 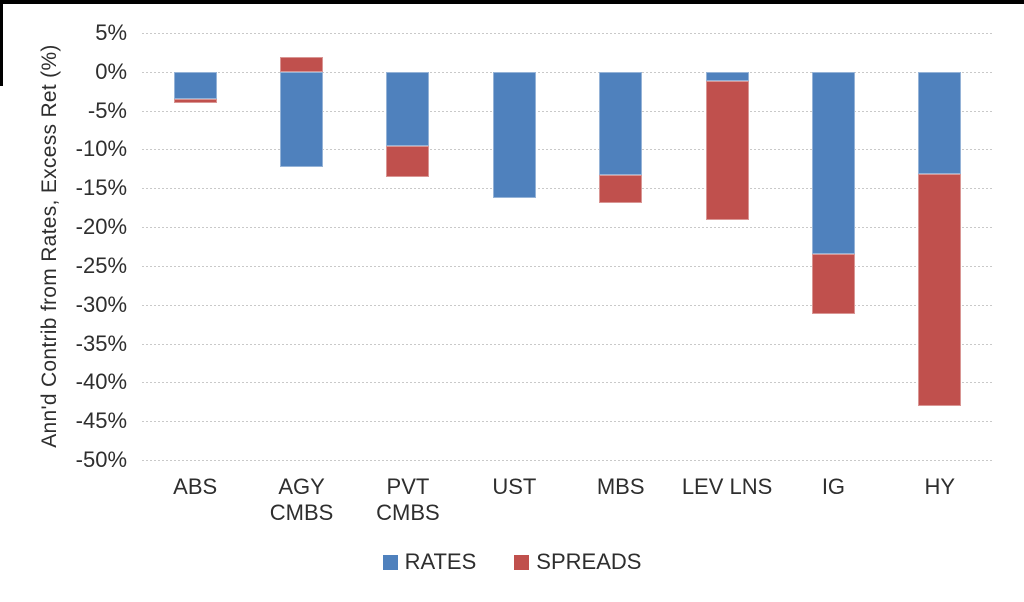 What do you see at coordinates (101, 304) in the screenshot?
I see `y-tick-label: -30%` at bounding box center [101, 304].